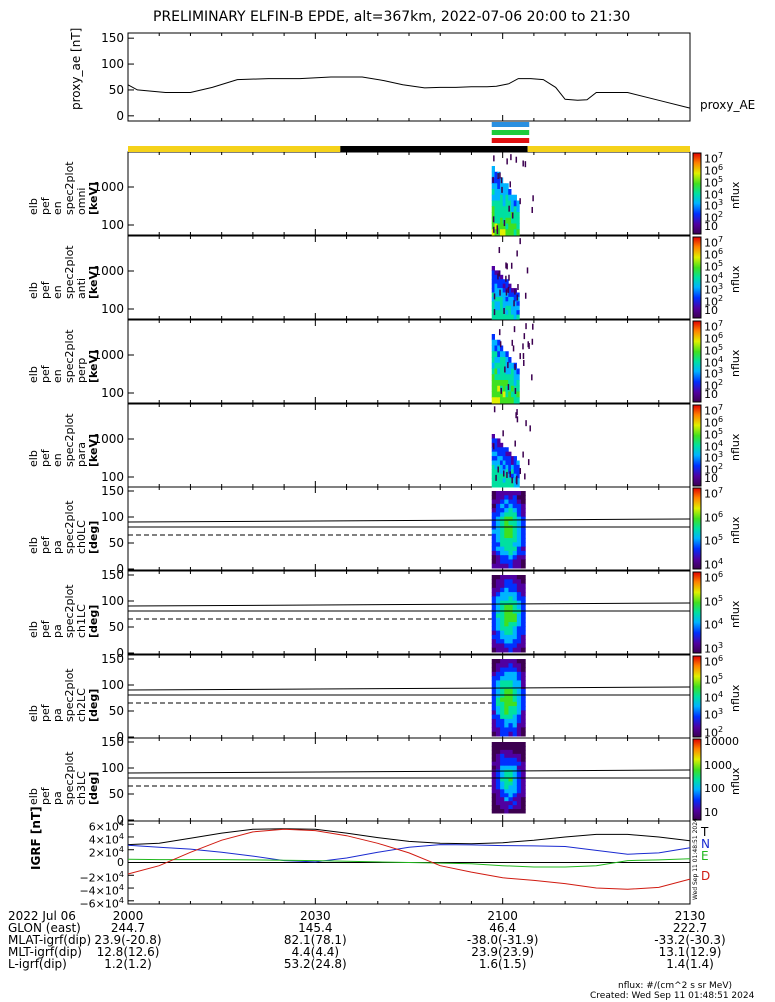  What do you see at coordinates (36, 838) in the screenshot?
I see `igrf-ylabel: IGRF [nT]` at bounding box center [36, 838].